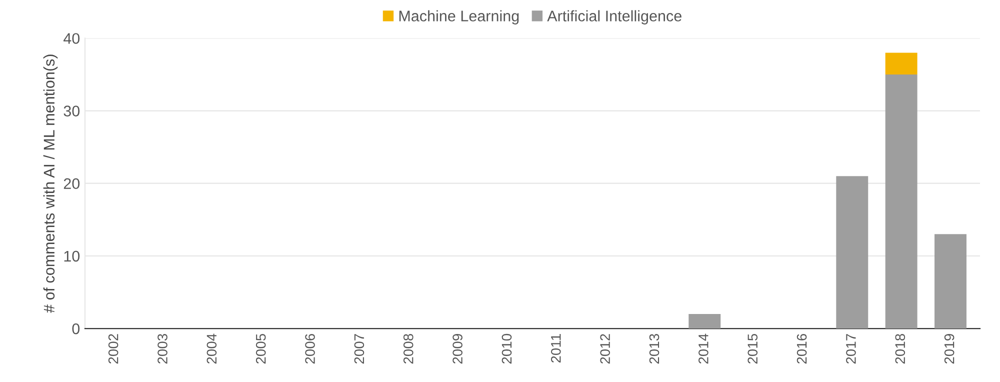  Describe the element at coordinates (113, 349) in the screenshot. I see `x-tick-label: 2002` at that location.